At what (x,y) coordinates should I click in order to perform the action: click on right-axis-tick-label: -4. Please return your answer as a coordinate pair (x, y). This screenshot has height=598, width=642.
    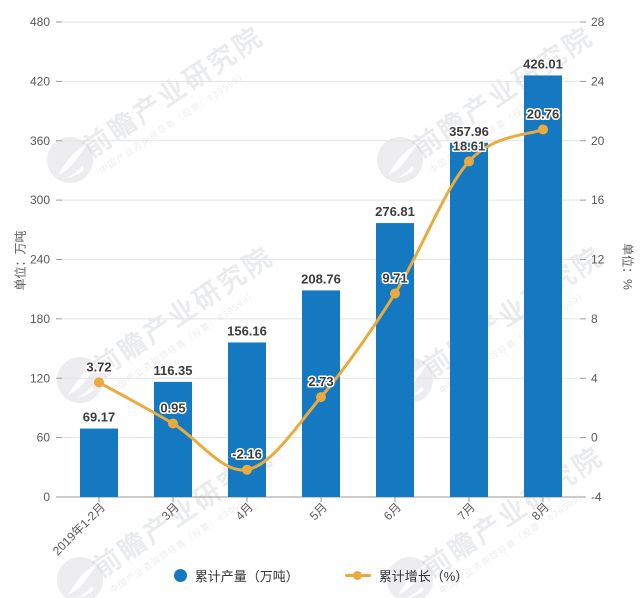
    Looking at the image, I should click on (596, 497).